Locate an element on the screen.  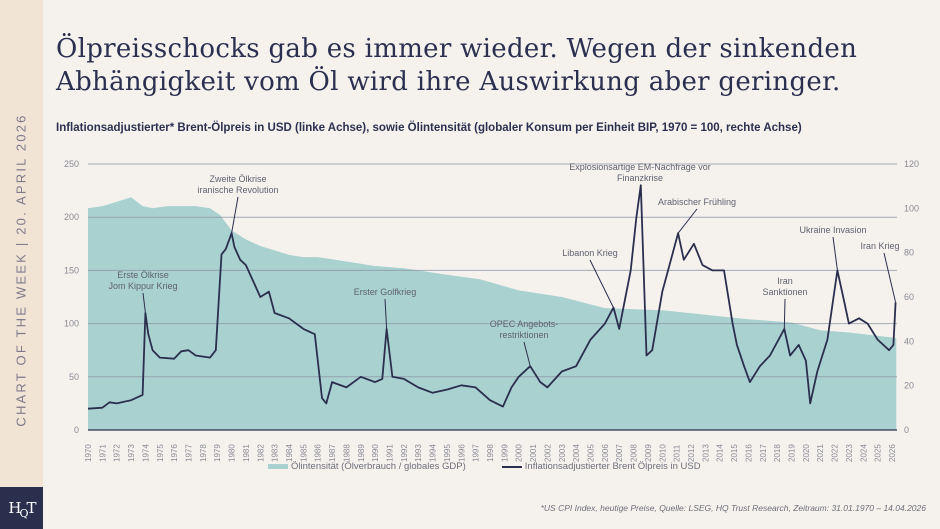
x-tick-label: 2022 is located at coordinates (835, 453).